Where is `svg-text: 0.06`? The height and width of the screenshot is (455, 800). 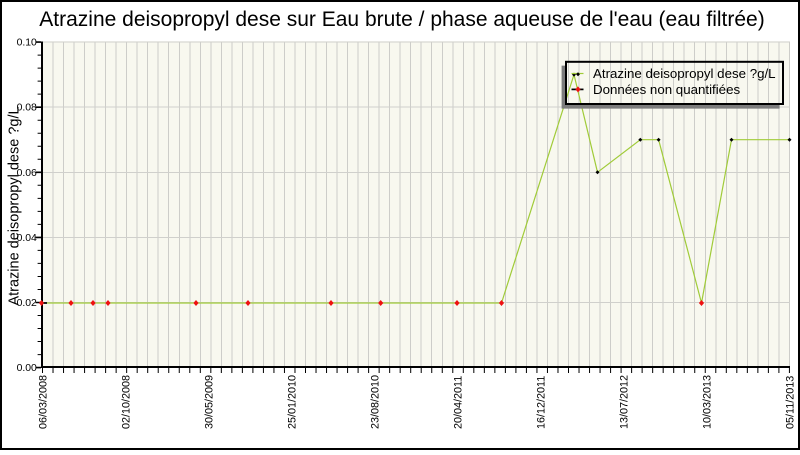 svg-text: 0.06 is located at coordinates (27, 173).